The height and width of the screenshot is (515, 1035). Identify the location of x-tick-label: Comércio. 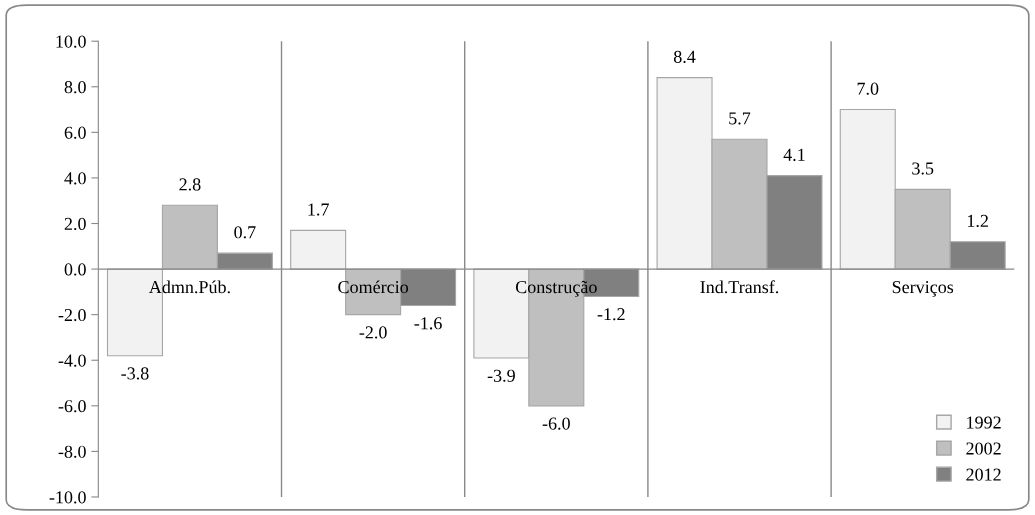
(373, 287).